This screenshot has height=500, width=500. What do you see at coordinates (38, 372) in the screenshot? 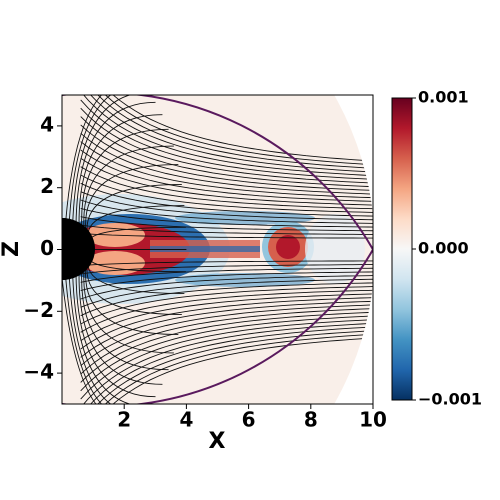
I see `y-tick-label: −4` at bounding box center [38, 372].